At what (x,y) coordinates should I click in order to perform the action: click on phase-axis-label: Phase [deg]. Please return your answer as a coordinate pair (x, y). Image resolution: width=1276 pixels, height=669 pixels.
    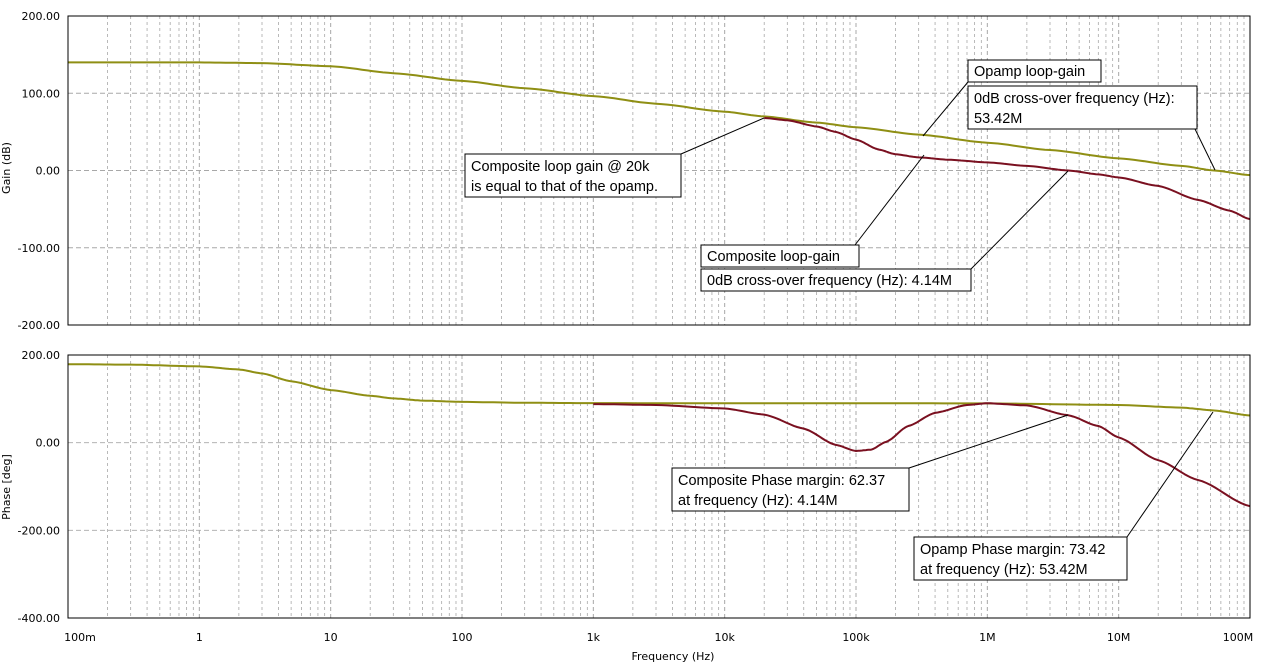
    Looking at the image, I should click on (6, 487).